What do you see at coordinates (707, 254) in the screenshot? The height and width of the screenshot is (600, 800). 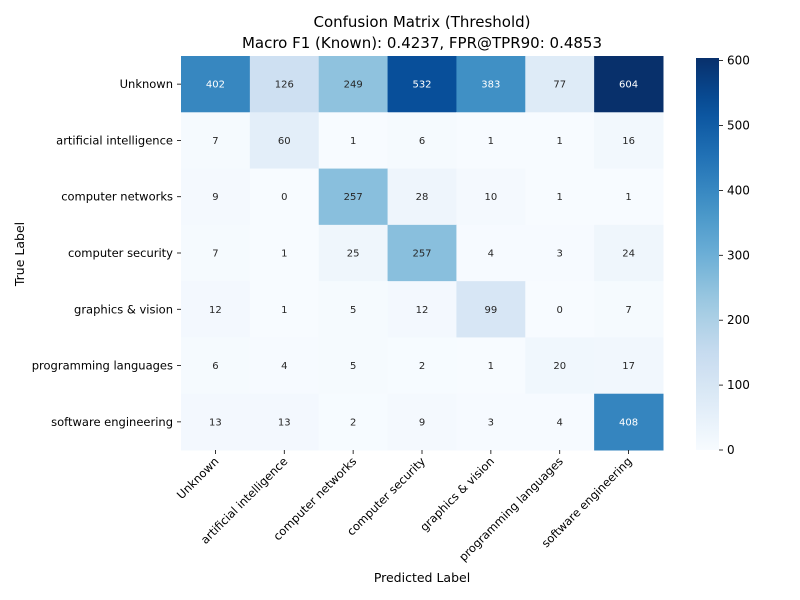 I see `colorbar` at bounding box center [707, 254].